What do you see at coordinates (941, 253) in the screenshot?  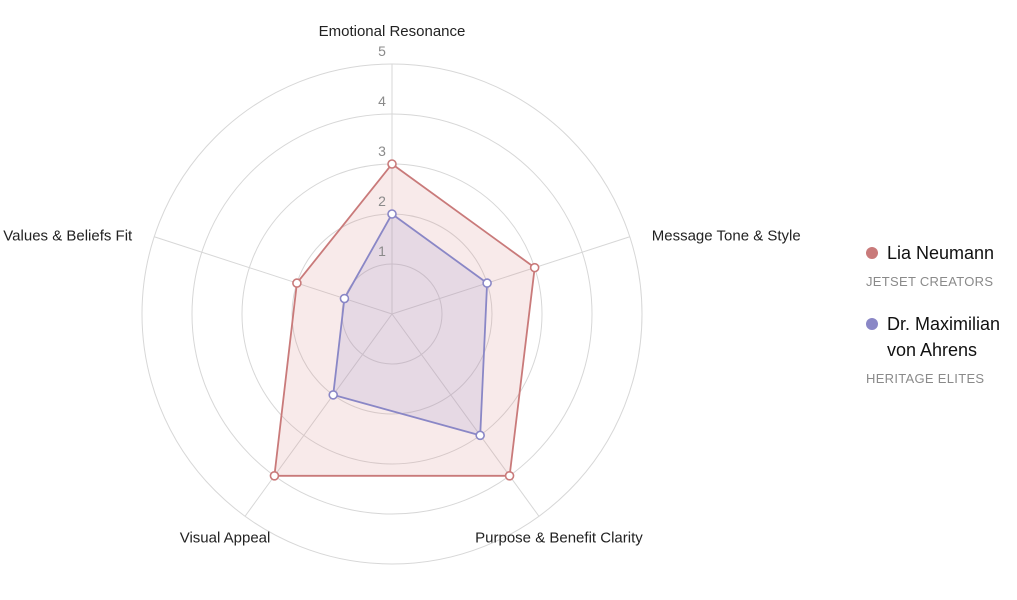 I see `legend-label-series-1: Lia Neumann` at bounding box center [941, 253].